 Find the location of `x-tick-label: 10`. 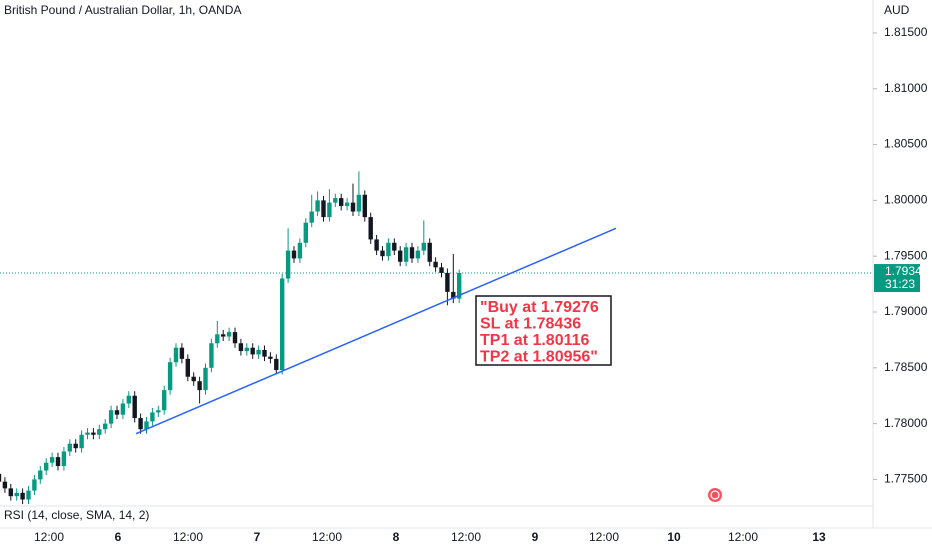

x-tick-label: 10 is located at coordinates (674, 537).